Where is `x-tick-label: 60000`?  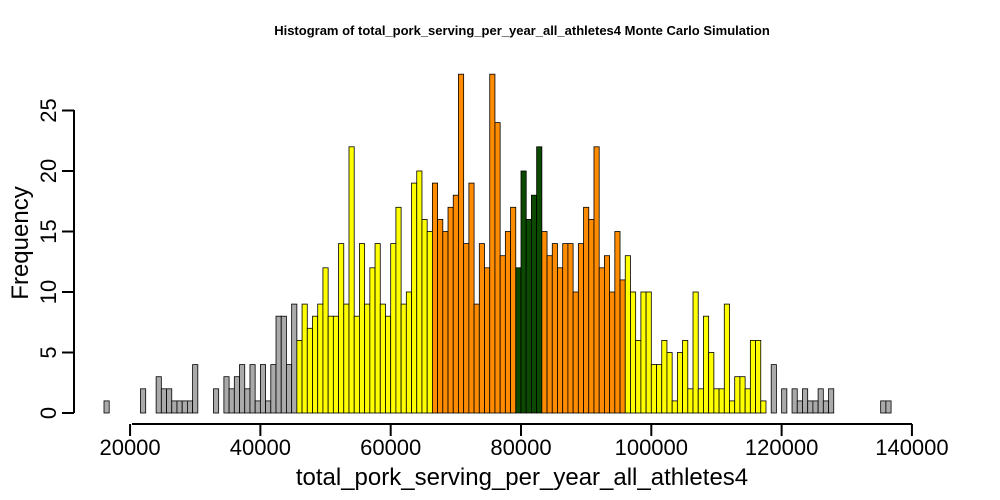 x-tick-label: 60000 is located at coordinates (390, 447).